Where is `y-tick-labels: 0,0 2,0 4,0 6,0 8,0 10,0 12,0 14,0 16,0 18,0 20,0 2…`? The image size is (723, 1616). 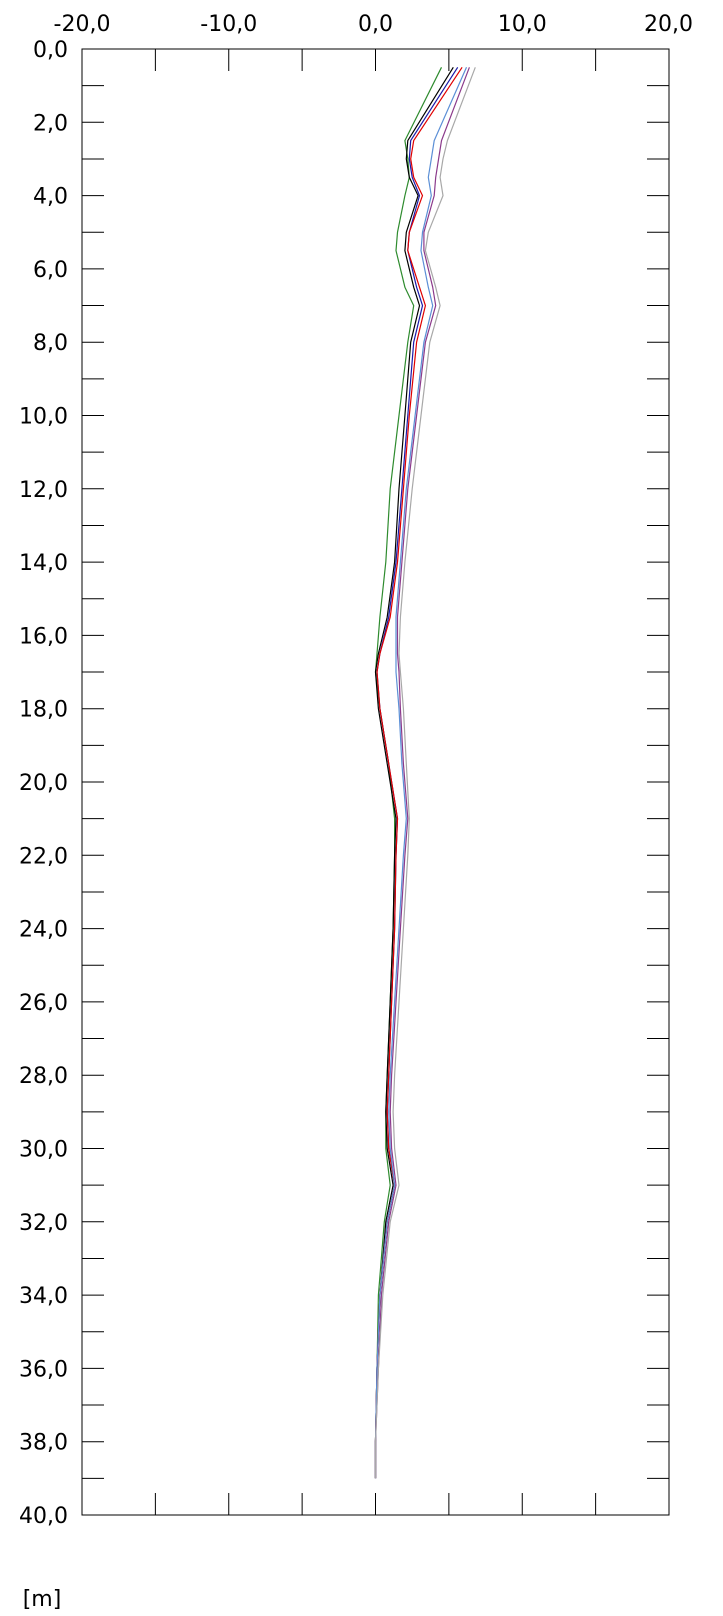 y-tick-labels: 0,0 2,0 4,0 6,0 8,0 10,0 12,0 14,0 16,0 18,0 20,0 2… is located at coordinates (43, 783).